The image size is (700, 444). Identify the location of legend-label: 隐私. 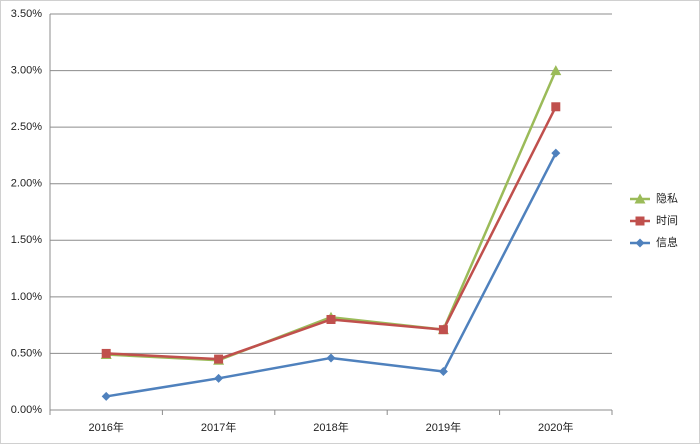
(667, 198).